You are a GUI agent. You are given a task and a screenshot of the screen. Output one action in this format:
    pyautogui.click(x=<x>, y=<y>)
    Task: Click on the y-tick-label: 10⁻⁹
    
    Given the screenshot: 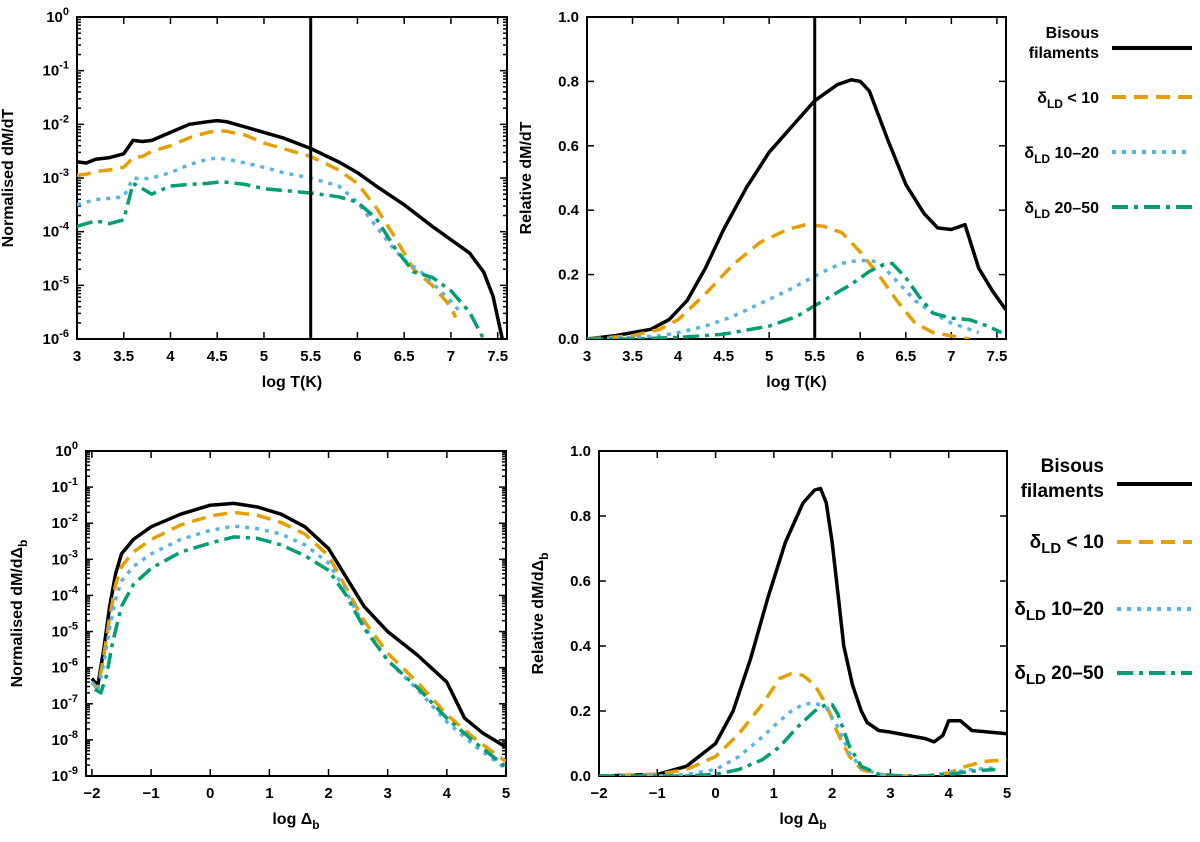 What is the action you would take?
    pyautogui.click(x=65, y=775)
    